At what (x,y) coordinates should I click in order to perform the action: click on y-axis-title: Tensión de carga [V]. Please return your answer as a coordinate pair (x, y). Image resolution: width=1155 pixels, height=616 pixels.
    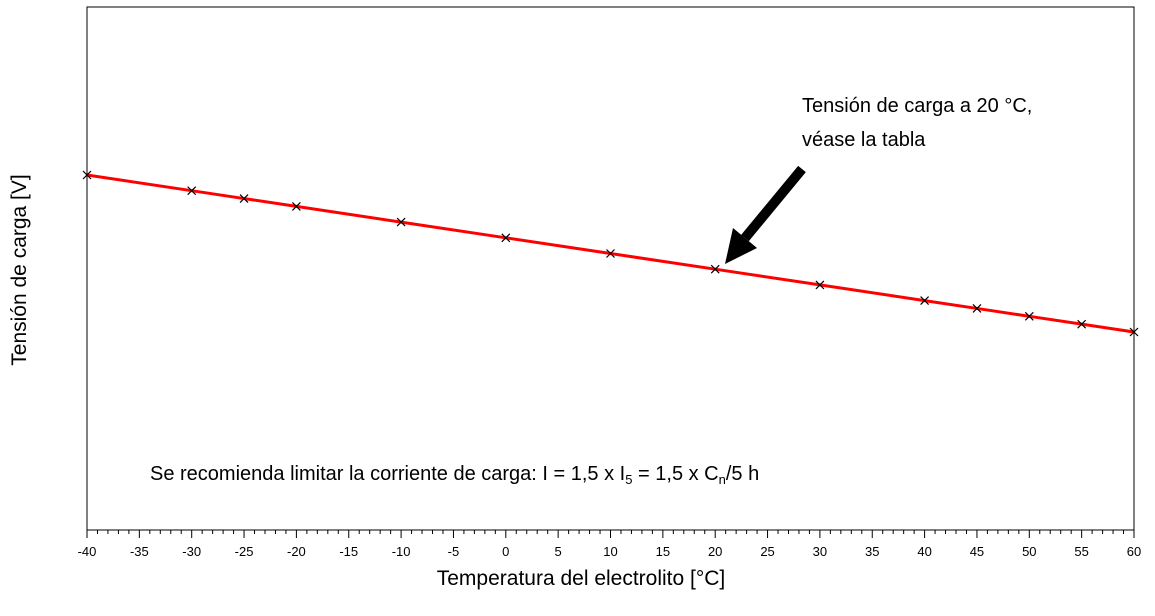
    Looking at the image, I should click on (19, 269).